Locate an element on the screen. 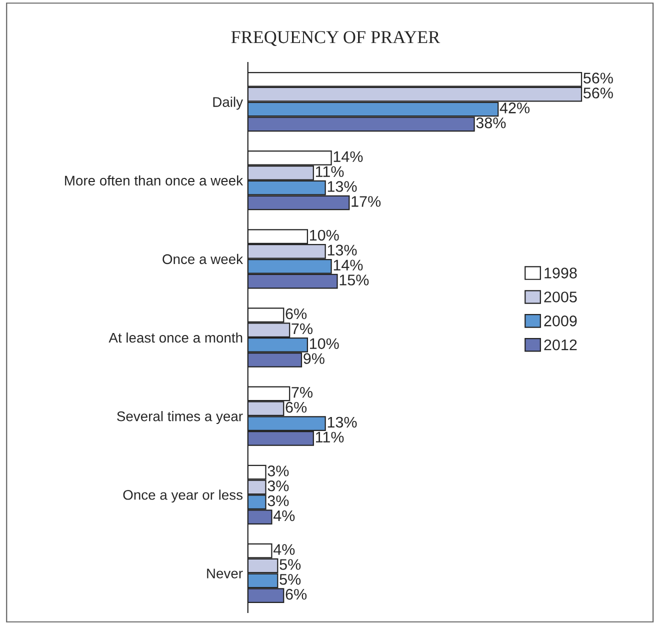  y-tick-label: Once a year or less is located at coordinates (183, 496).